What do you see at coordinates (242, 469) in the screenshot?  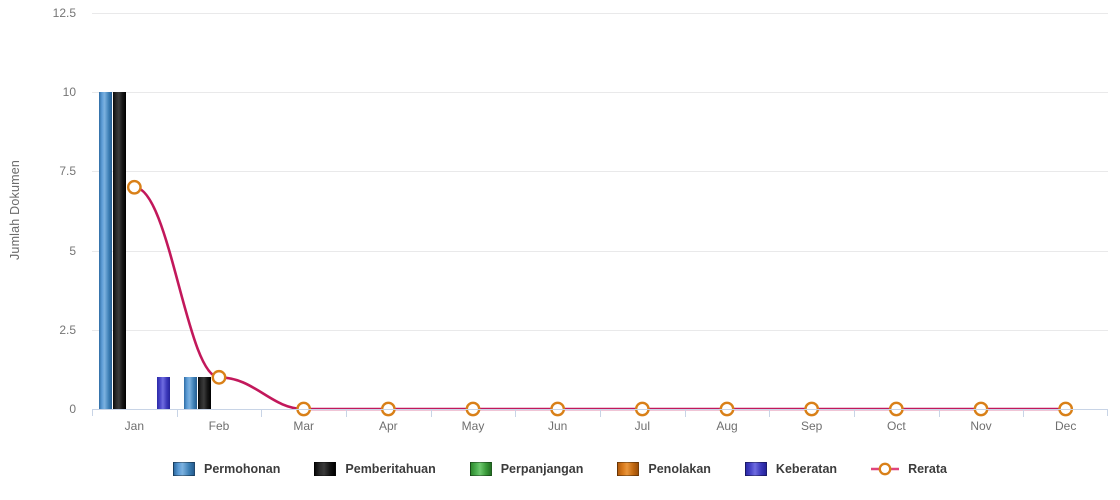 I see `legend-label: Permohonan` at bounding box center [242, 469].